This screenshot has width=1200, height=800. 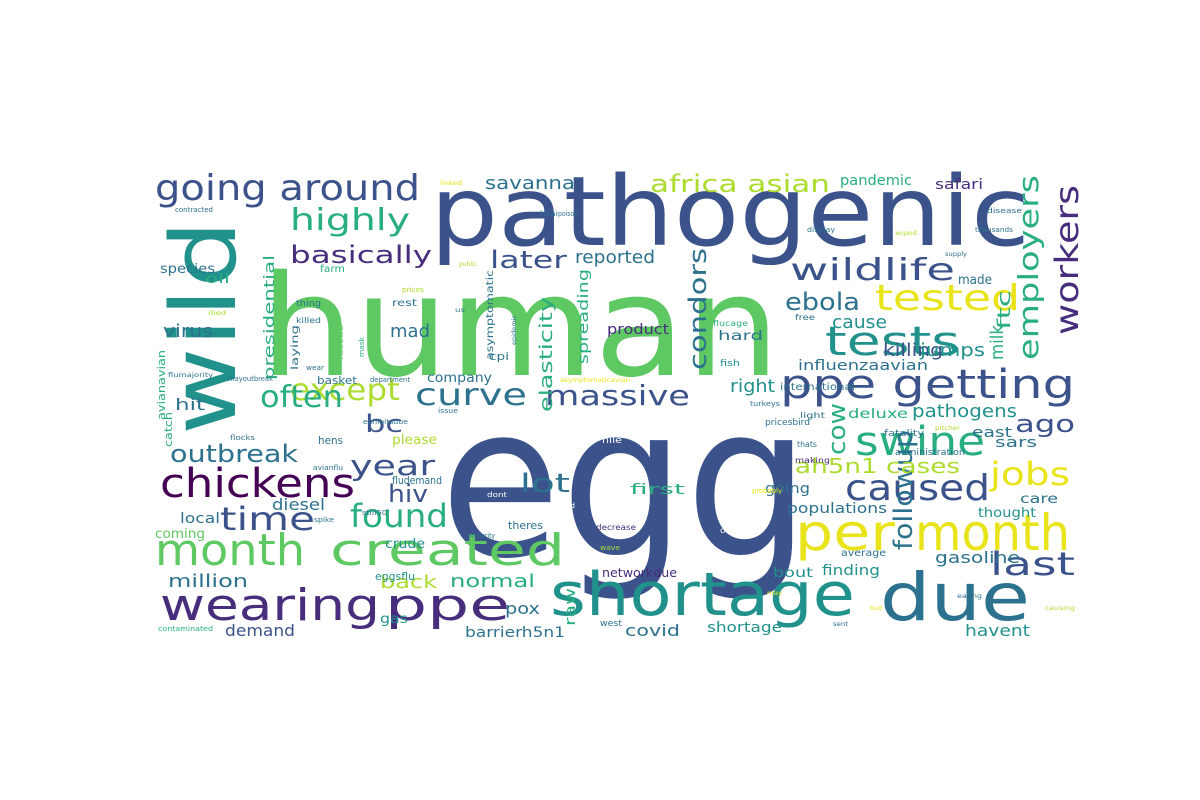 What do you see at coordinates (877, 466) in the screenshot?
I see `word-ah5n1-cases: ah5n1 cases` at bounding box center [877, 466].